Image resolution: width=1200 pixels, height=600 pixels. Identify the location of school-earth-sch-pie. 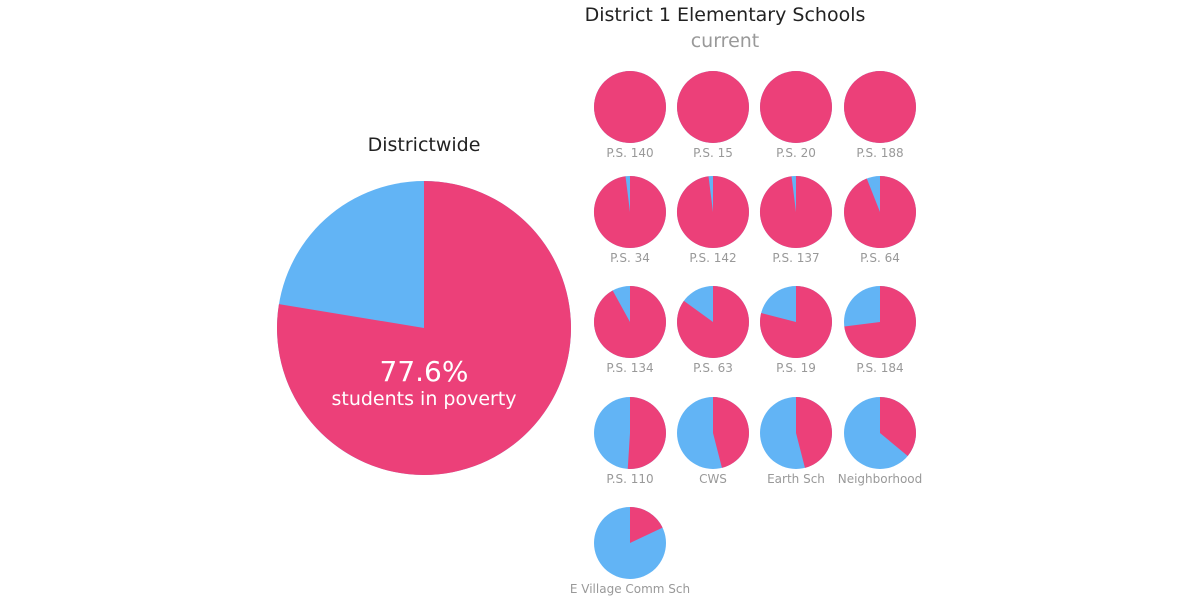
(796, 433).